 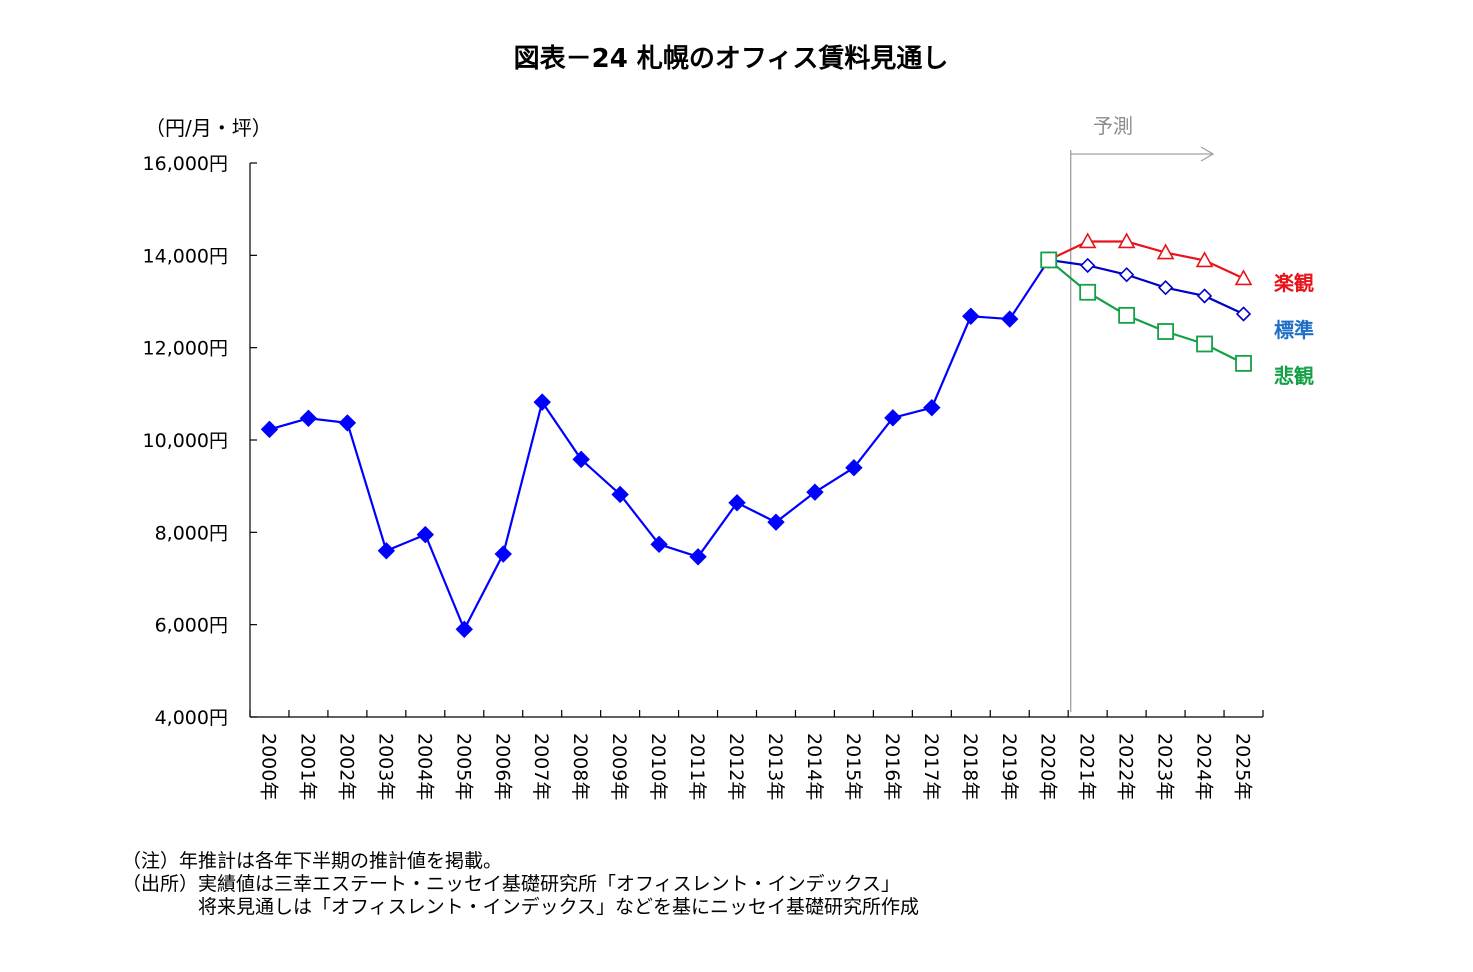 What do you see at coordinates (307, 766) in the screenshot?
I see `x-tick-label: 2001年` at bounding box center [307, 766].